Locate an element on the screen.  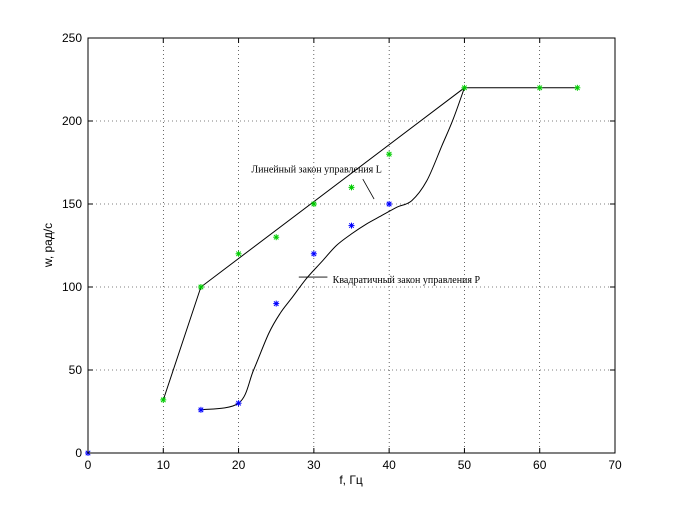
x-tick-label: 70 is located at coordinates (615, 465).